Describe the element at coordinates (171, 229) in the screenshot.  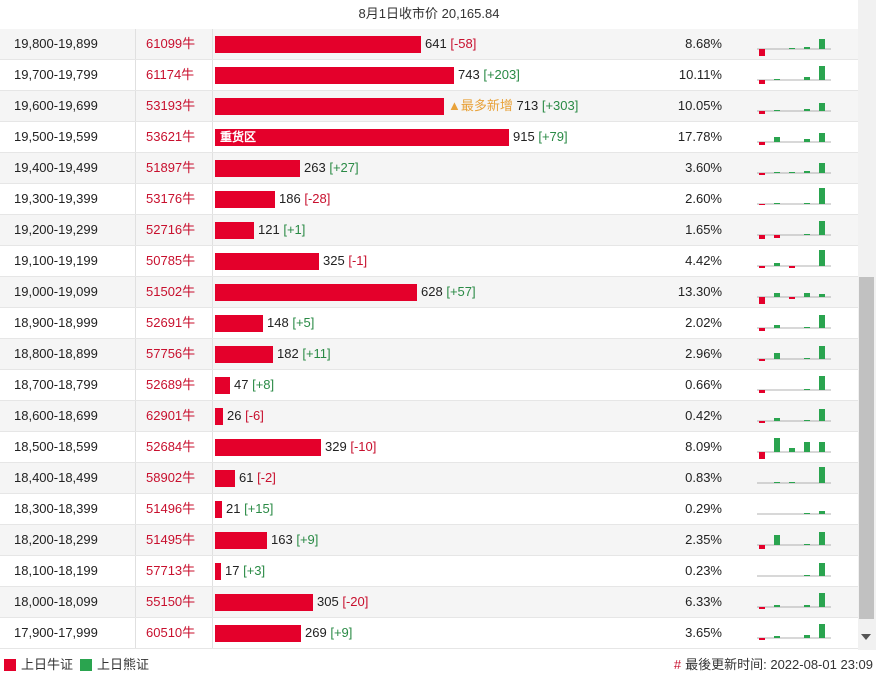
I see `bull-count-link: 52716牛` at that location.